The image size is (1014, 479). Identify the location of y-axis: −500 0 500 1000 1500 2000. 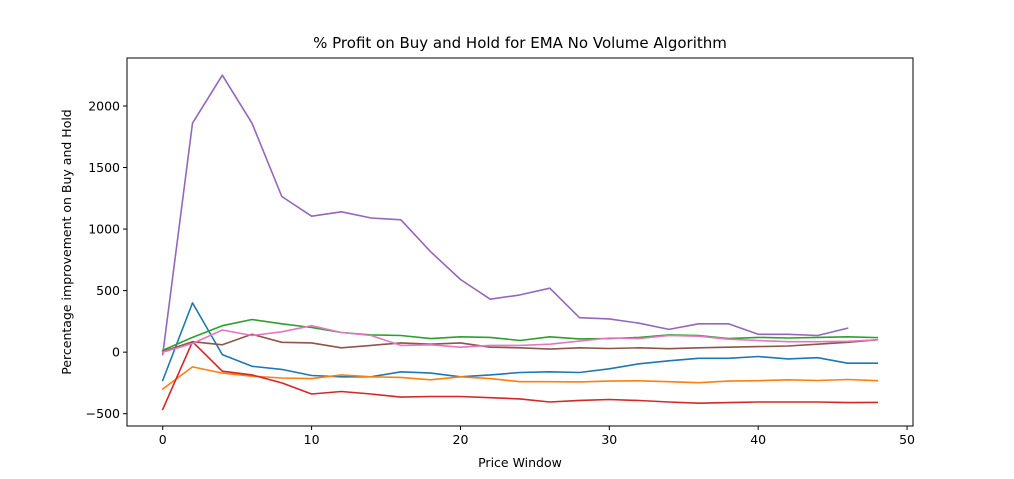
(106, 260).